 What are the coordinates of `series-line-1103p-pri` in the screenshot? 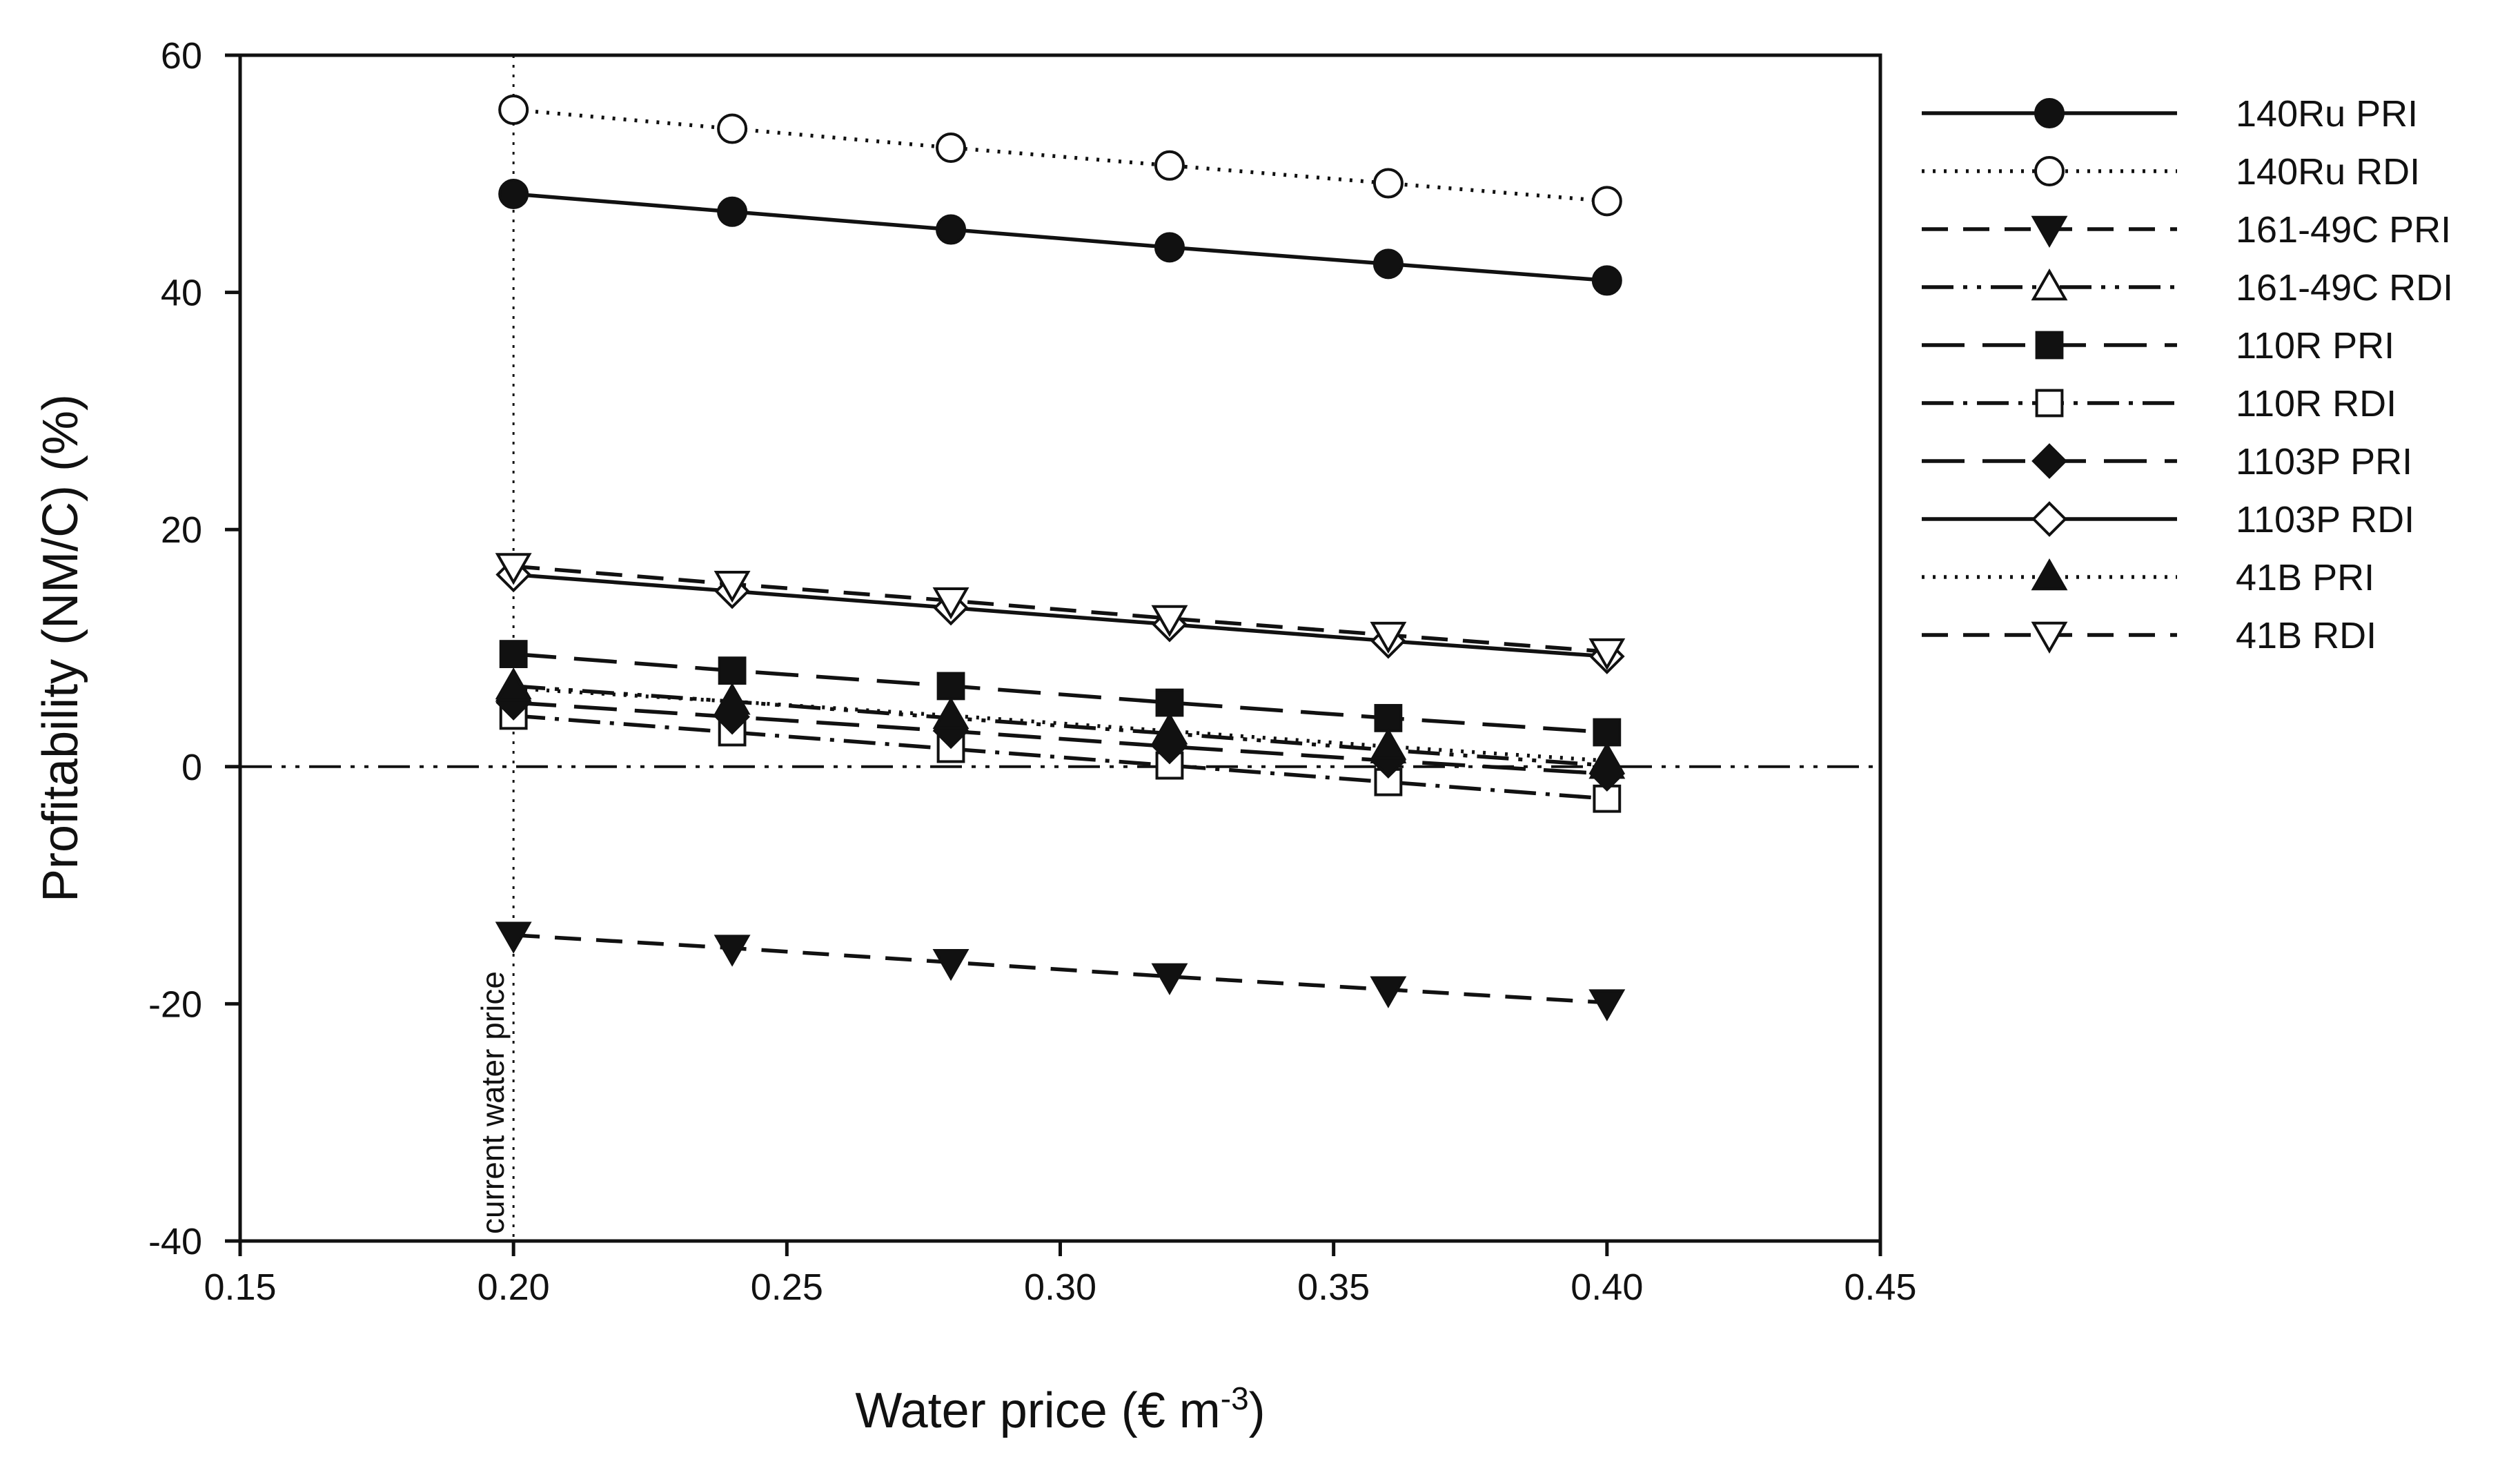 It's located at (1060, 738).